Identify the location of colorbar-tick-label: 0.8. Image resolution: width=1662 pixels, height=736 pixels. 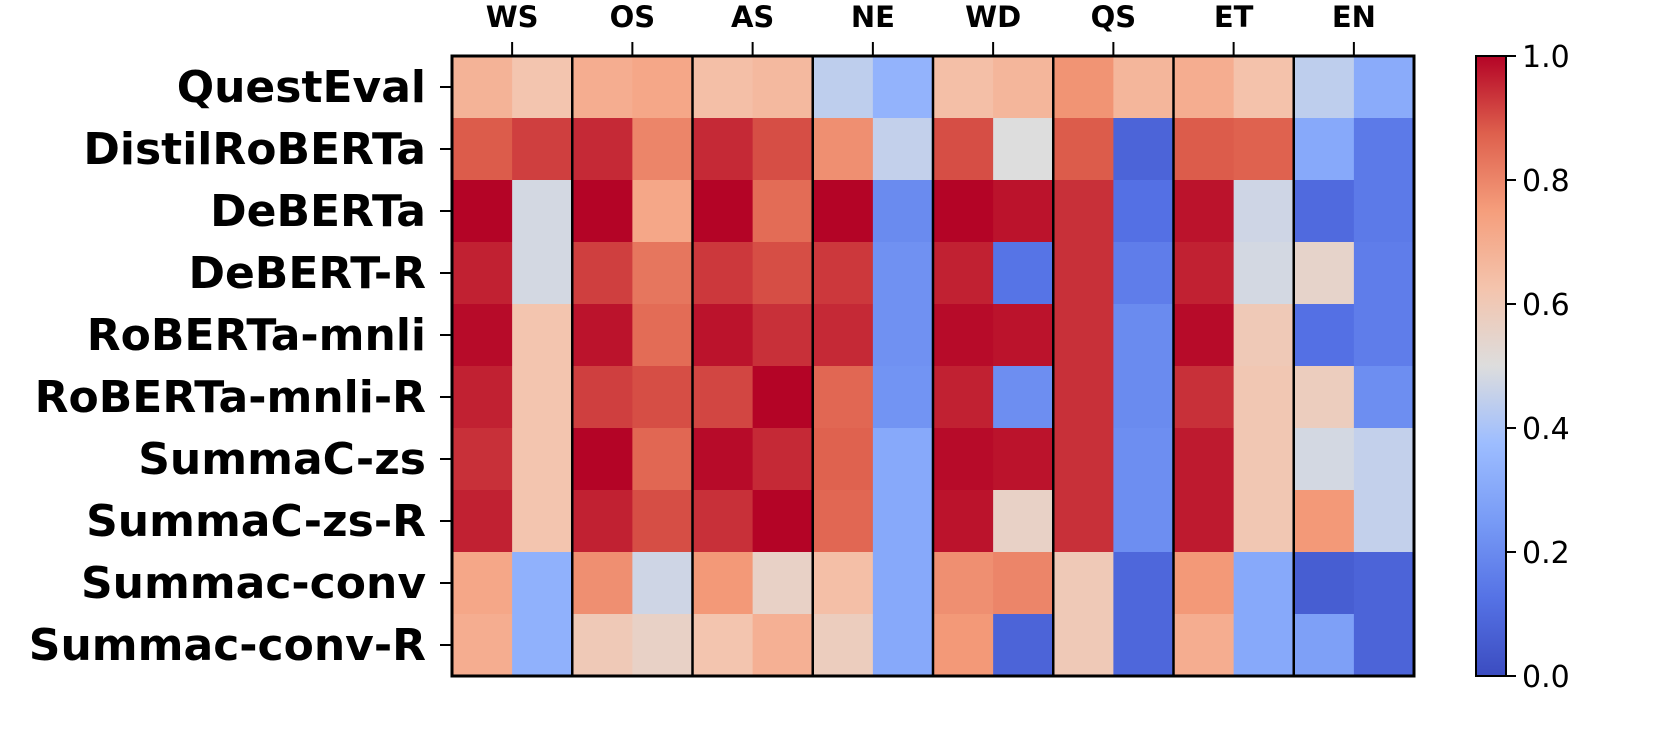
(1546, 181).